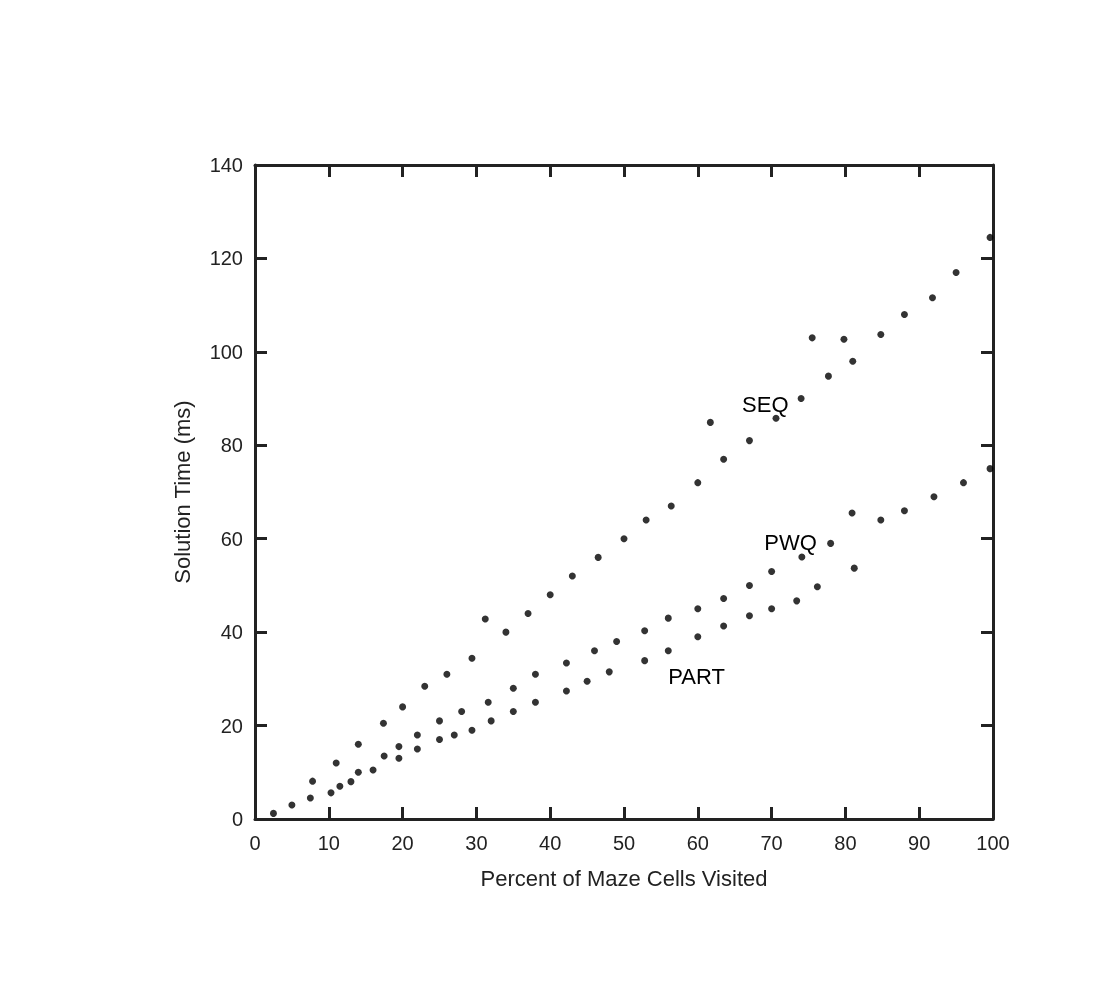  I want to click on y-axis-title: Solution Time (ms), so click(182, 492).